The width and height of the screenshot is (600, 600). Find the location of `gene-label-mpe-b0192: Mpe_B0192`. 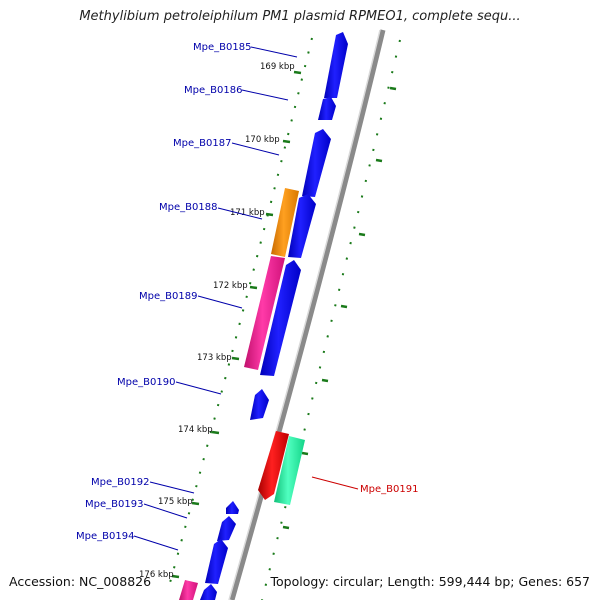

gene-label-mpe-b0192: Mpe_B0192 is located at coordinates (120, 482).